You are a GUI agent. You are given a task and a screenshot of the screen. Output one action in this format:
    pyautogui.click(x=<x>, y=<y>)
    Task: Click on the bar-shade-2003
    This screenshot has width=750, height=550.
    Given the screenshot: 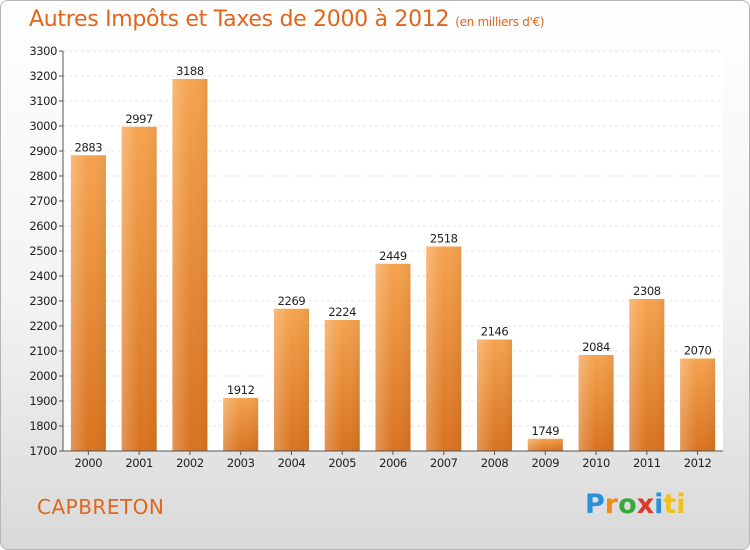 What is the action you would take?
    pyautogui.click(x=241, y=424)
    